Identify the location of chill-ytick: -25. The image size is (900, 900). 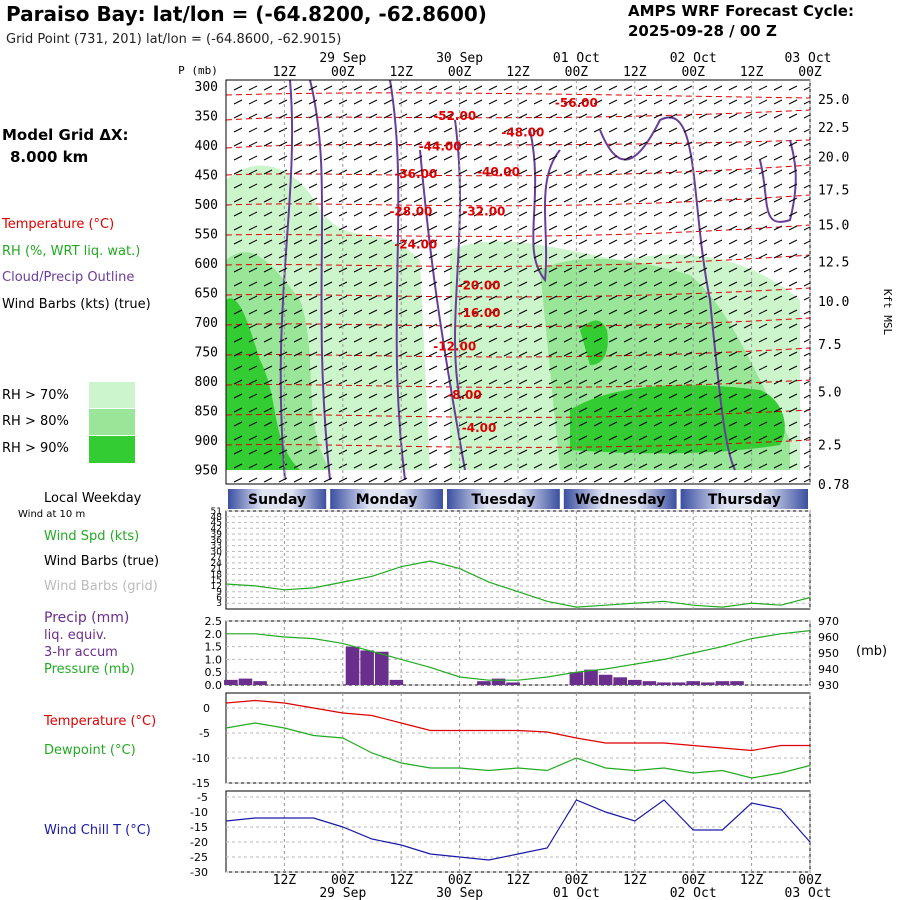
(199, 857).